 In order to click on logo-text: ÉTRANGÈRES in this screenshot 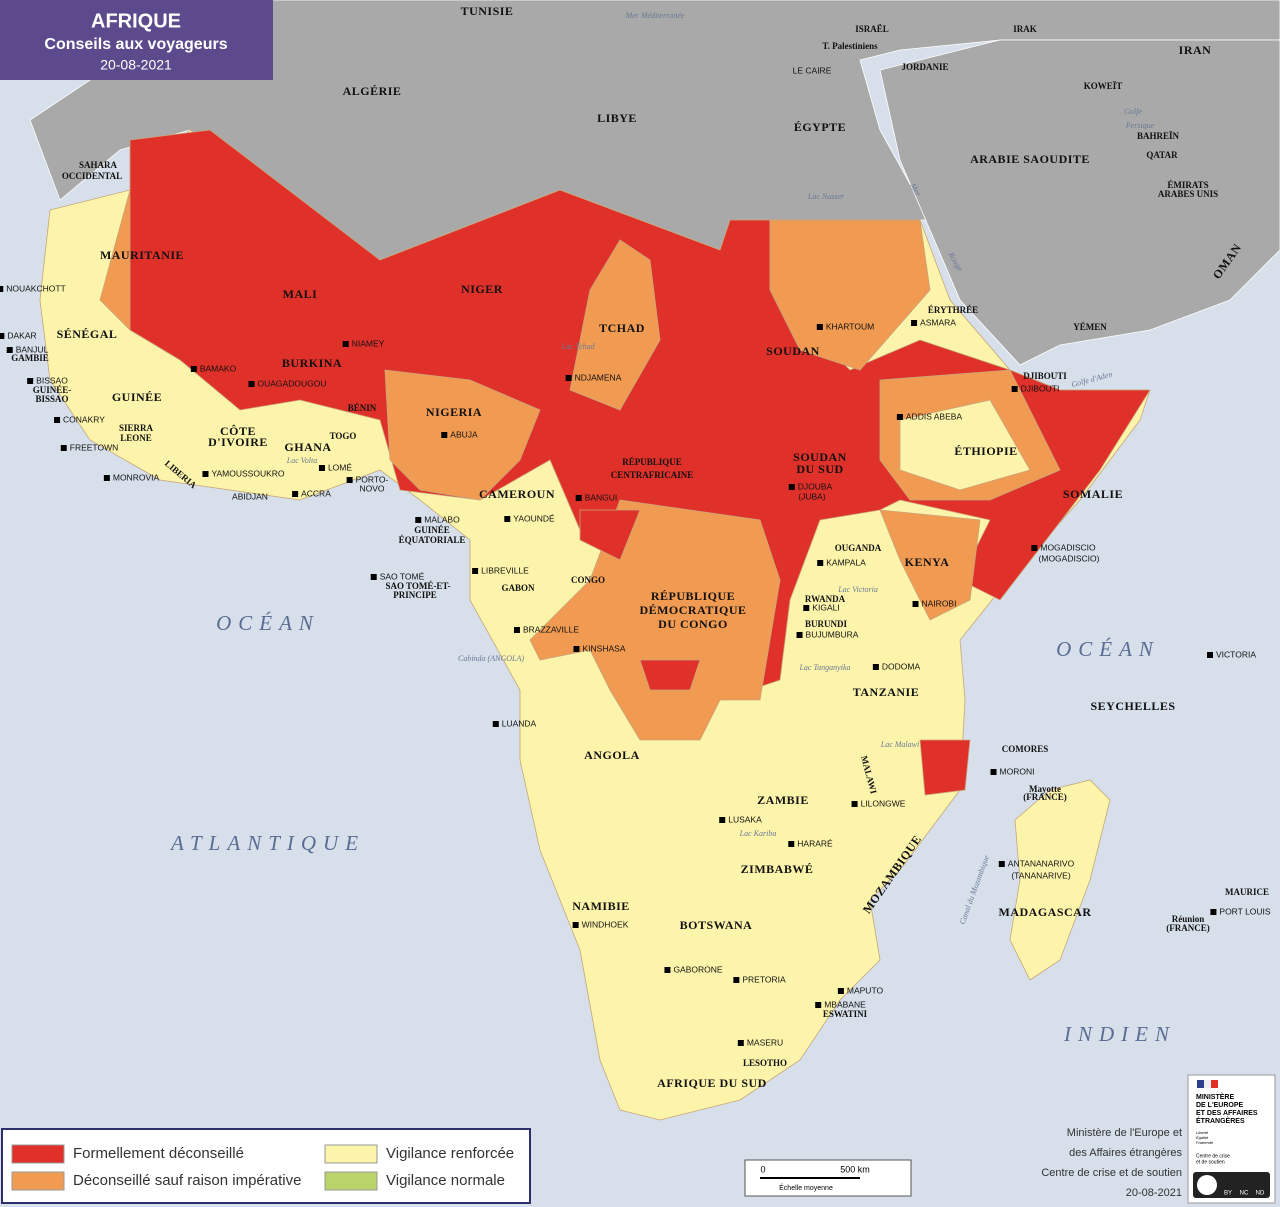, I will do `click(1220, 1120)`.